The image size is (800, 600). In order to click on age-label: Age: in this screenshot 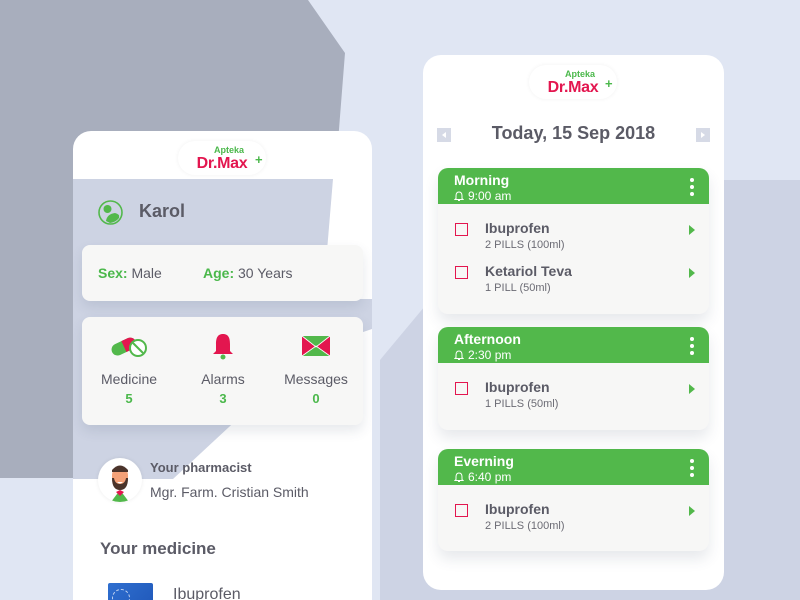, I will do `click(219, 273)`.